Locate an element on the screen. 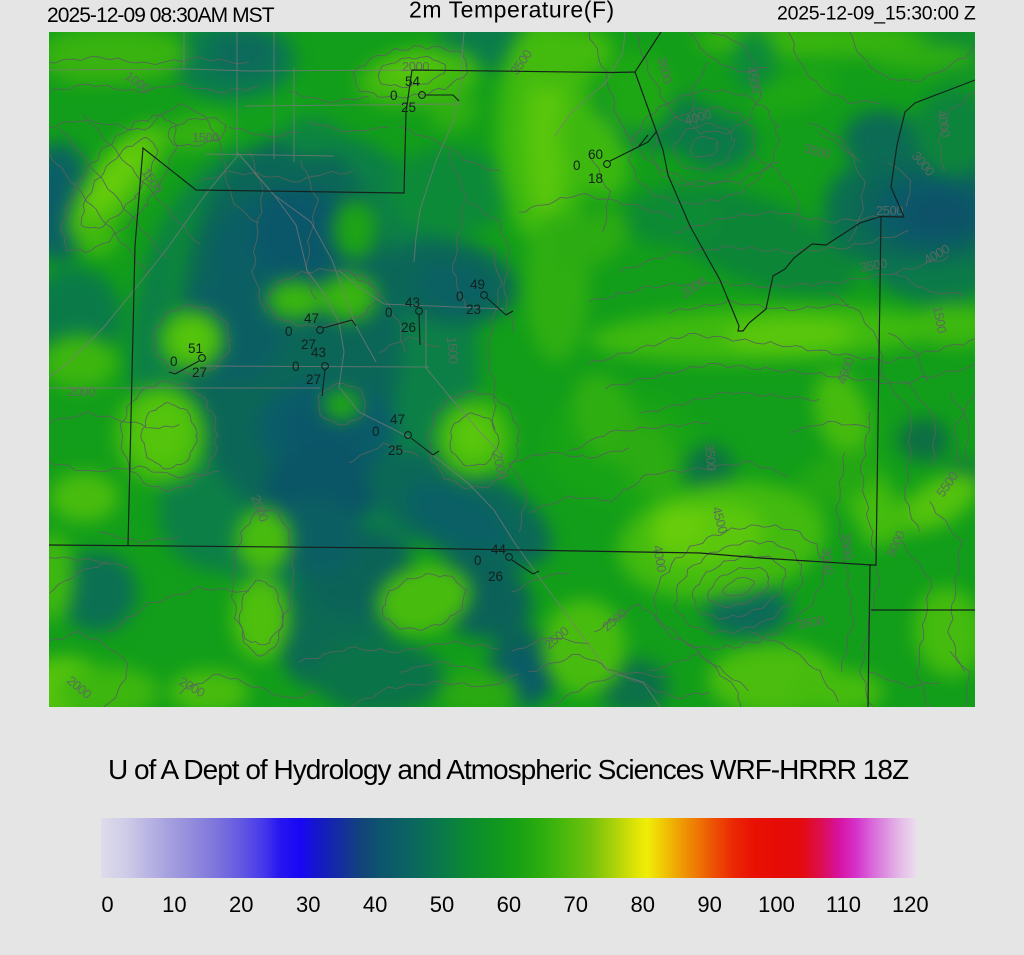  svg-text: 10 is located at coordinates (174, 904).